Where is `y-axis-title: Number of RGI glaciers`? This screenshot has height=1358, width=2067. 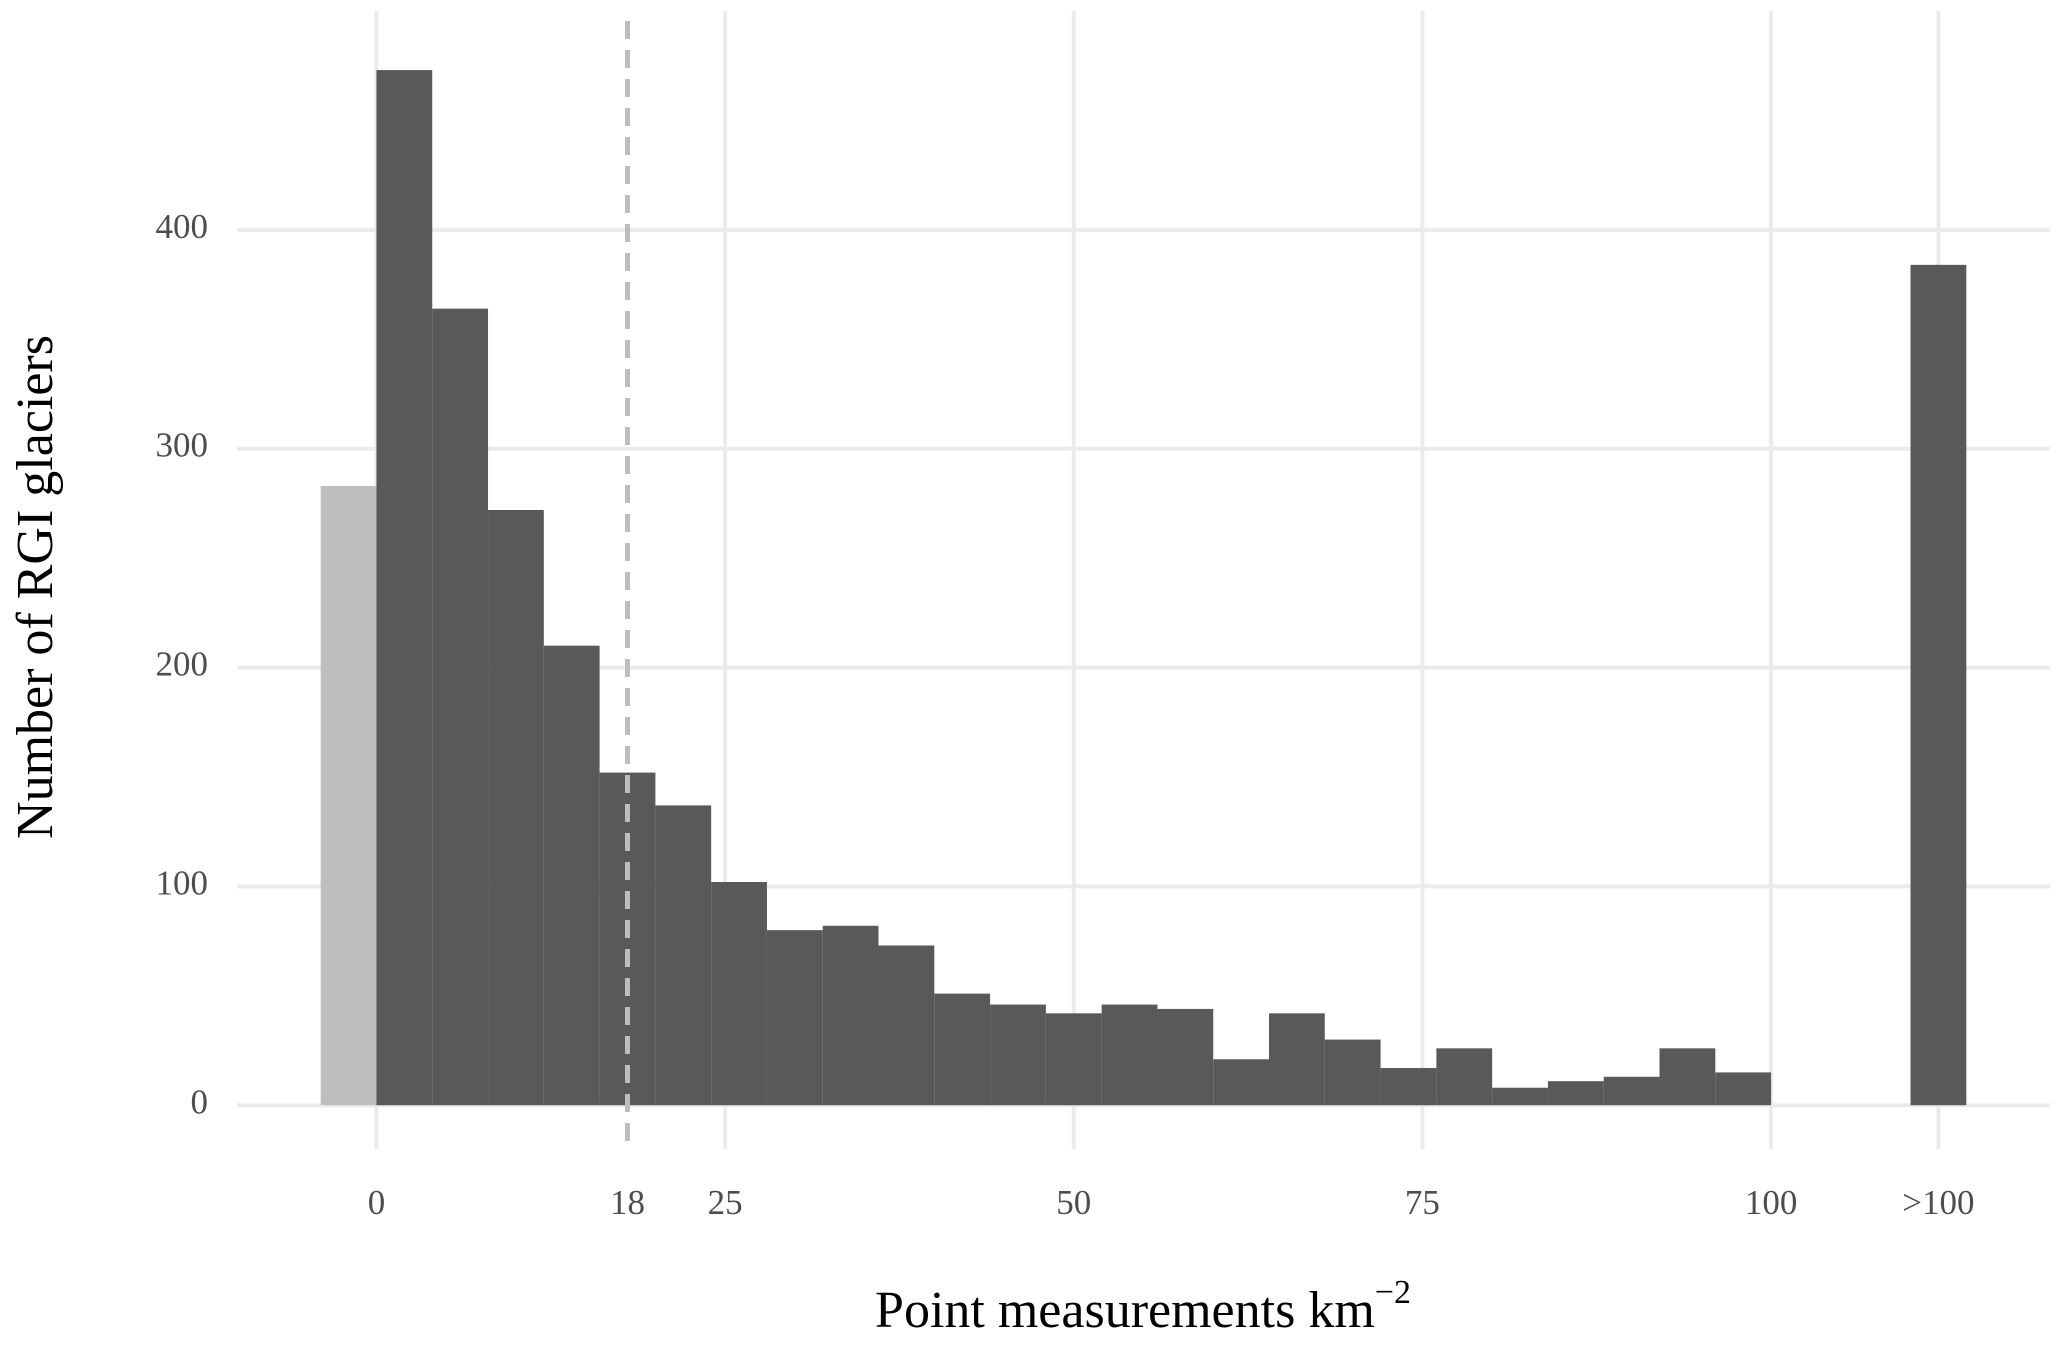 y-axis-title: Number of RGI glaciers is located at coordinates (35, 587).